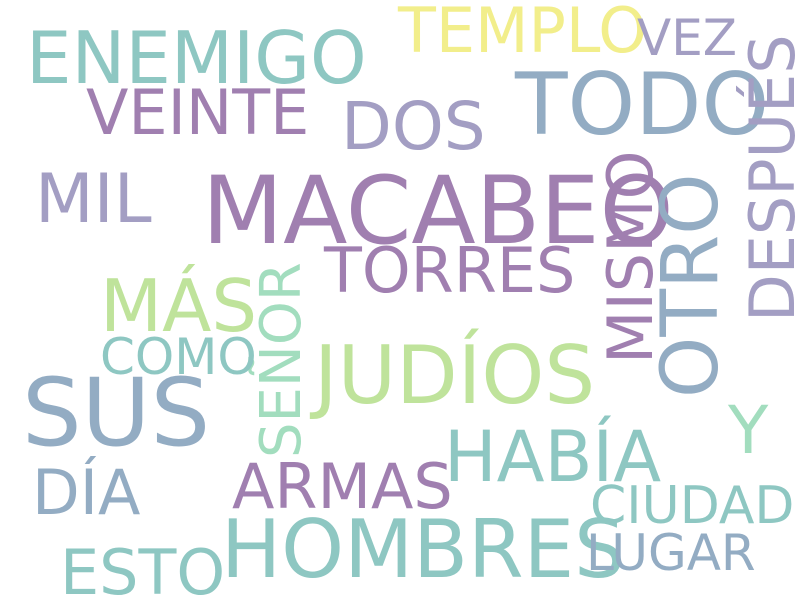 This screenshot has width=800, height=600. I want to click on word-dia: DÍA, so click(86, 492).